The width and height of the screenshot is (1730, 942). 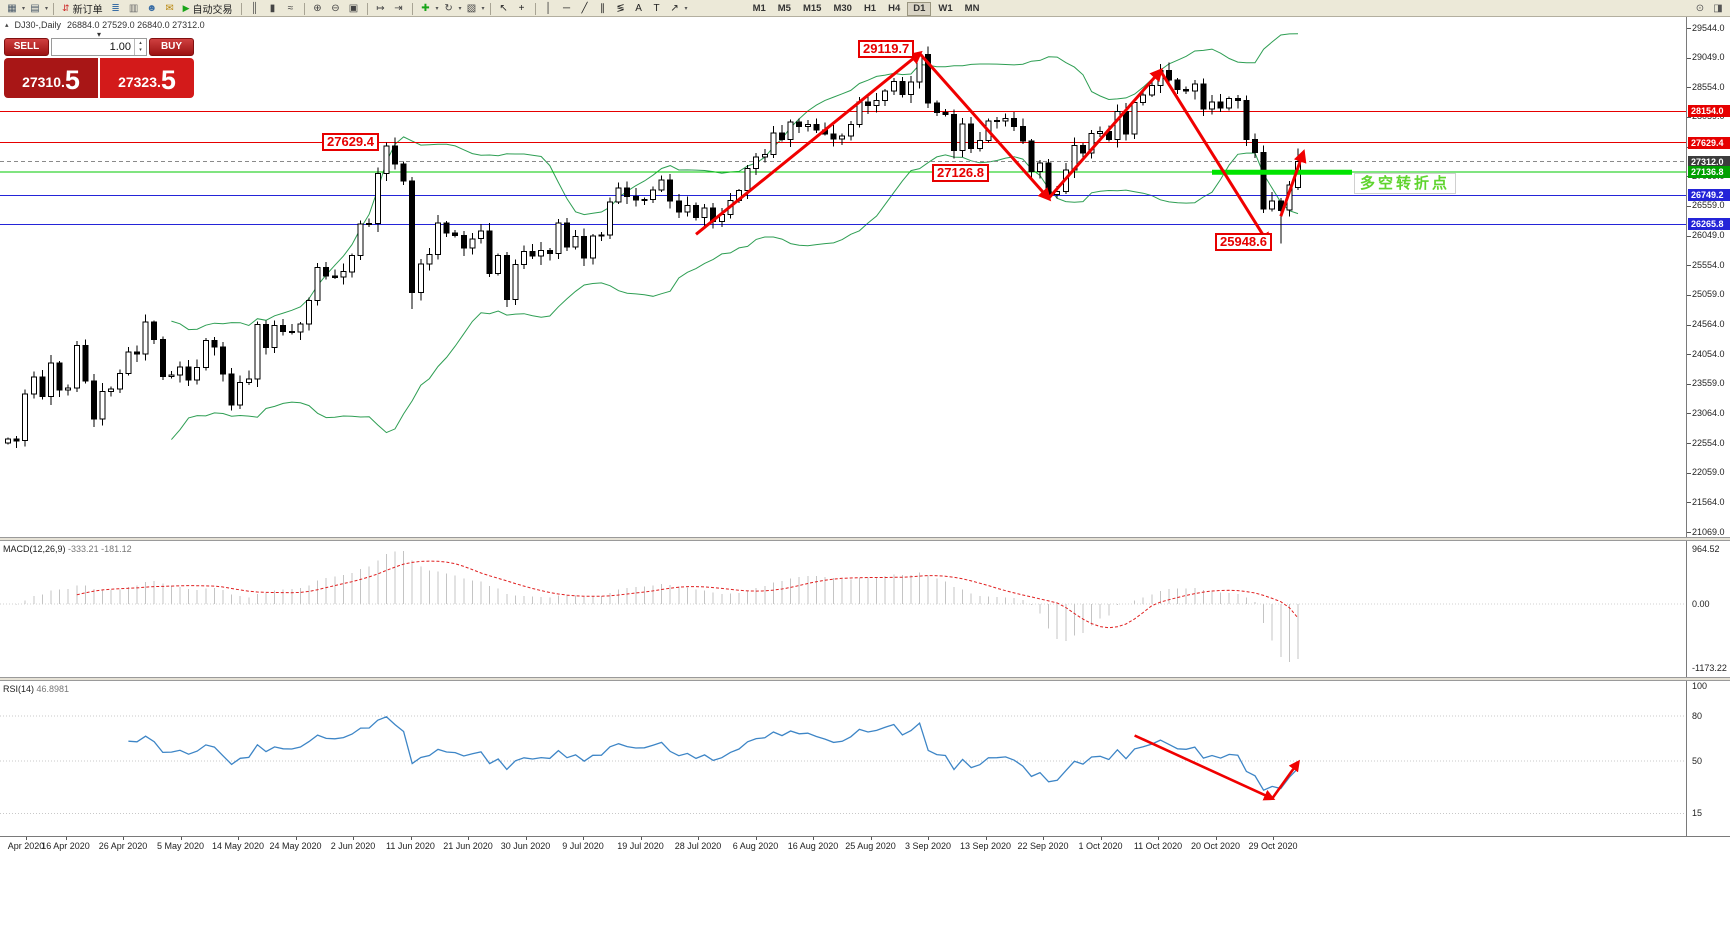 What do you see at coordinates (147, 78) in the screenshot?
I see `buy-price-display: 27323. 5` at bounding box center [147, 78].